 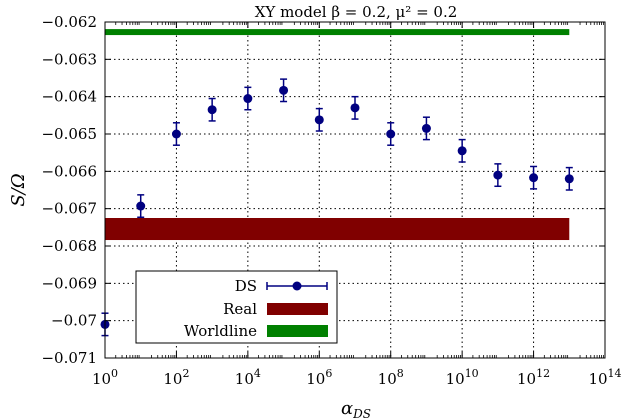 I want to click on legend-label-real: Real, so click(x=240, y=309).